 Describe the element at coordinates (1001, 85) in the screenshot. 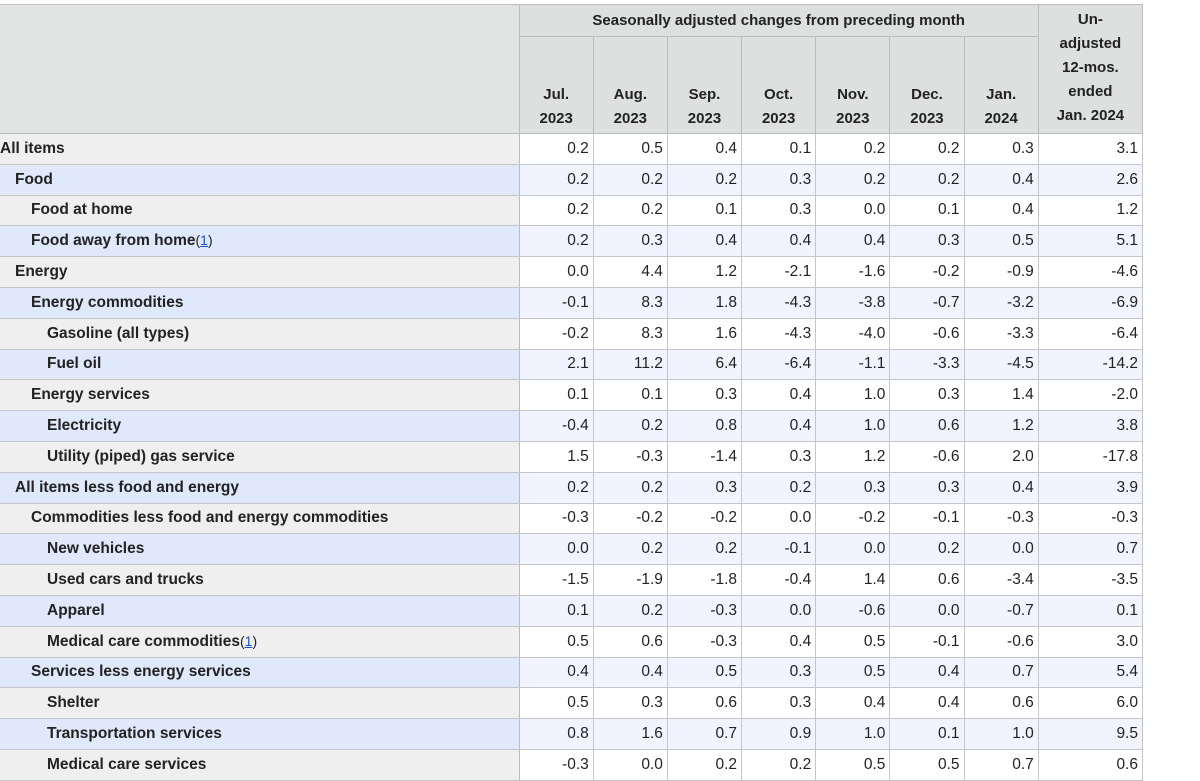

I see `month-header-7: Jan. 2024` at that location.